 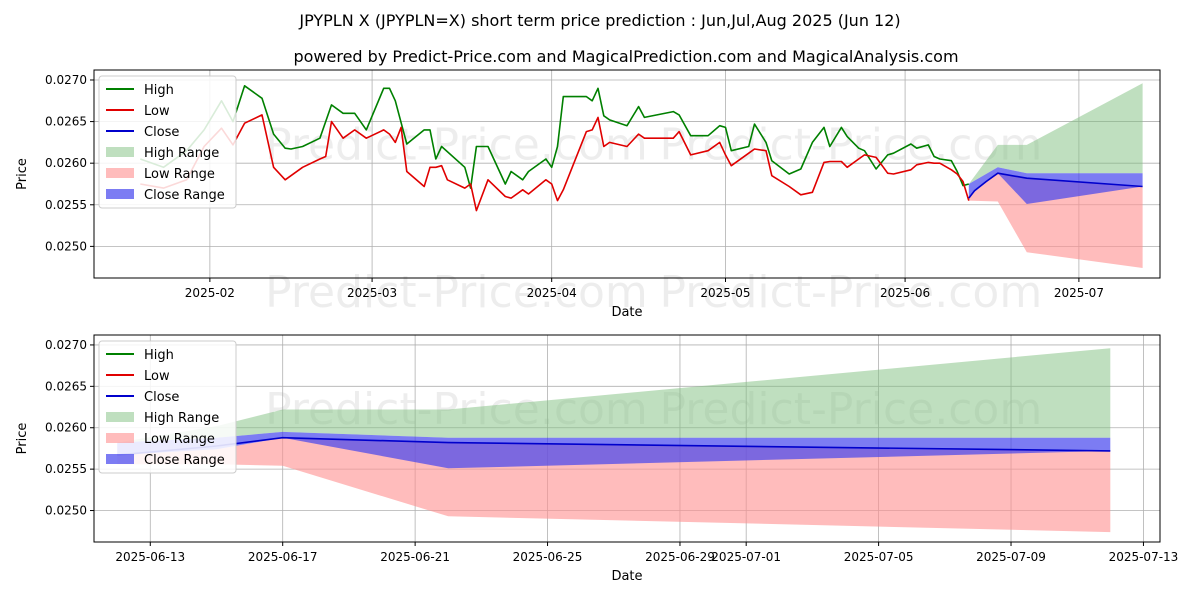 I want to click on close-price-line, so click(x=1055, y=185).